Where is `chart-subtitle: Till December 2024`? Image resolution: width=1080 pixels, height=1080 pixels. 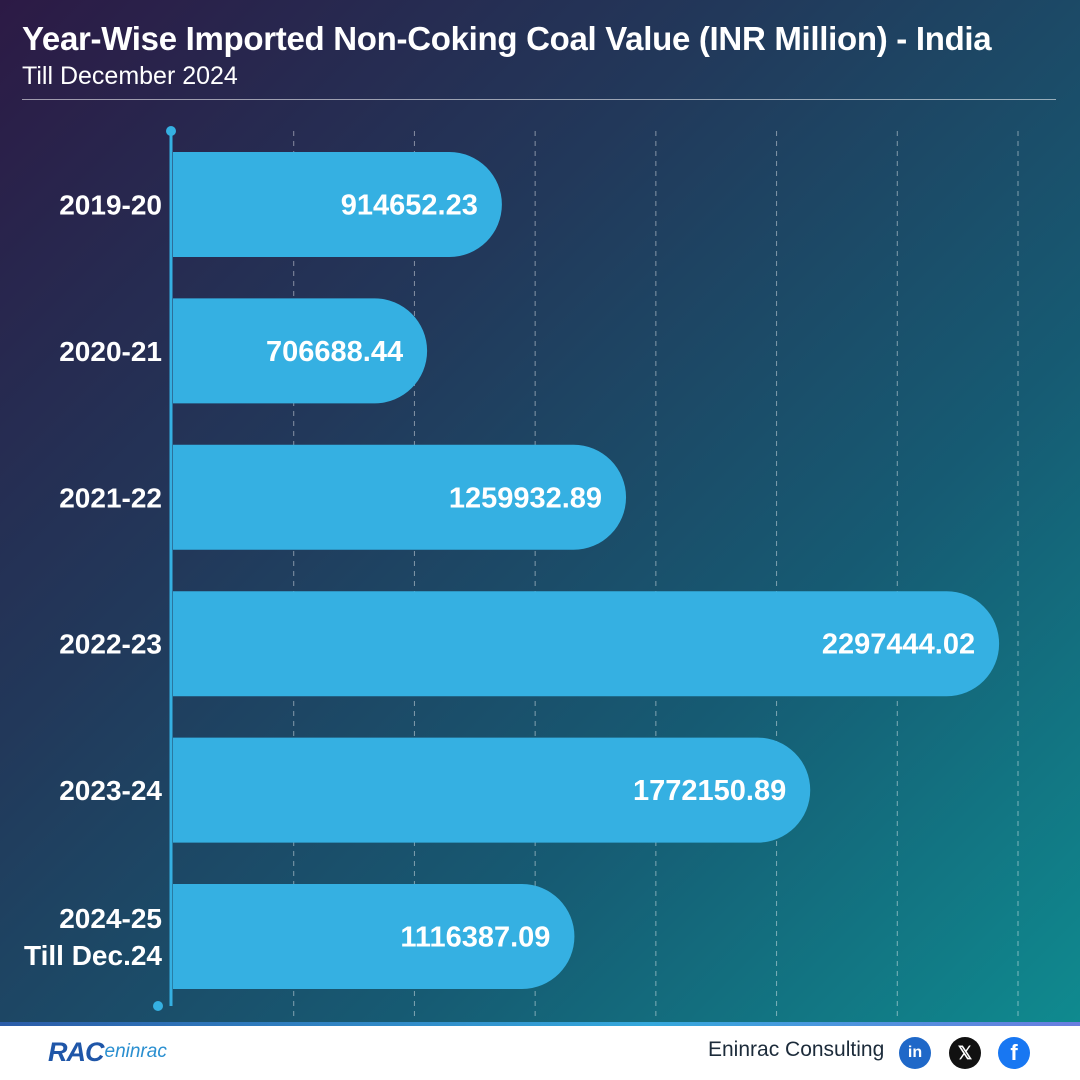 chart-subtitle: Till December 2024 is located at coordinates (130, 76).